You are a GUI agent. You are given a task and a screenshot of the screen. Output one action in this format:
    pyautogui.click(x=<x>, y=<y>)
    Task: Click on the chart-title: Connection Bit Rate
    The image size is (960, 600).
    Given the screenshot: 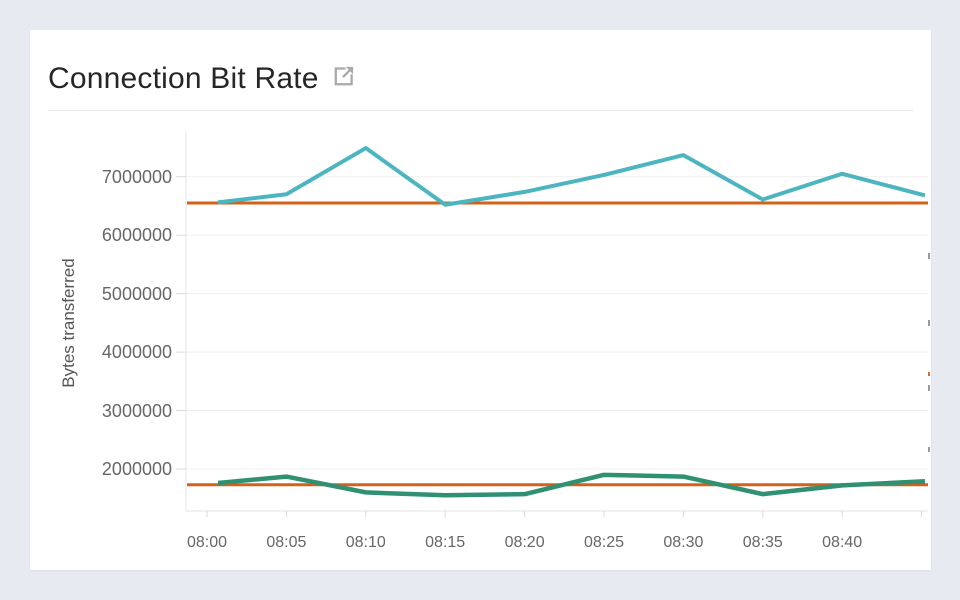 What is the action you would take?
    pyautogui.click(x=183, y=78)
    